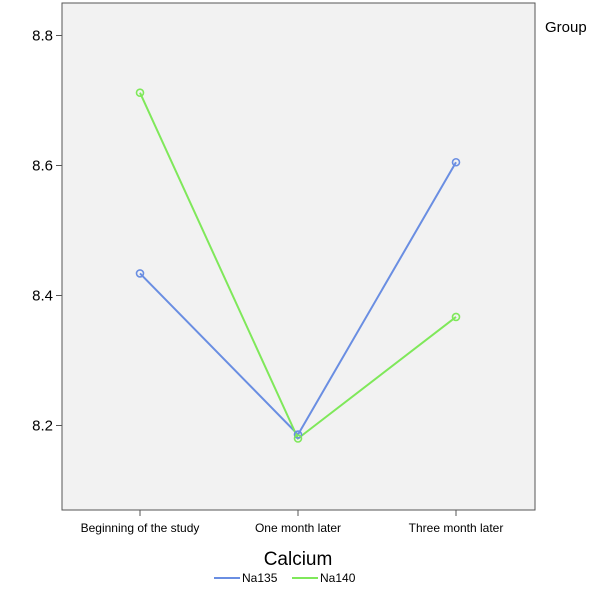 Image resolution: width=600 pixels, height=593 pixels. Describe the element at coordinates (42, 426) in the screenshot. I see `y-tick-label: 8.2` at that location.